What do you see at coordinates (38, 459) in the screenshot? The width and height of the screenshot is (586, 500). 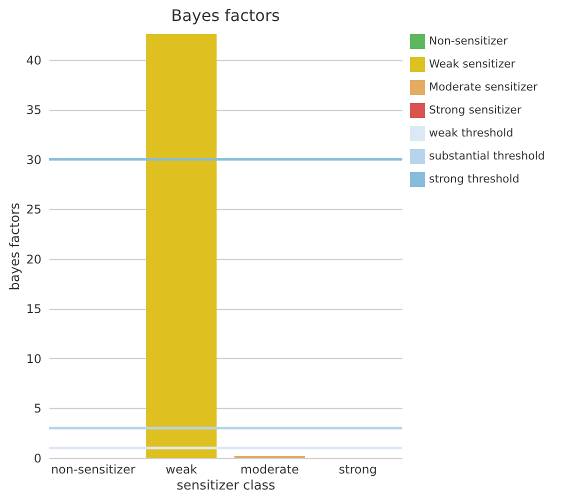 I see `y-tick-label: 0` at bounding box center [38, 459].